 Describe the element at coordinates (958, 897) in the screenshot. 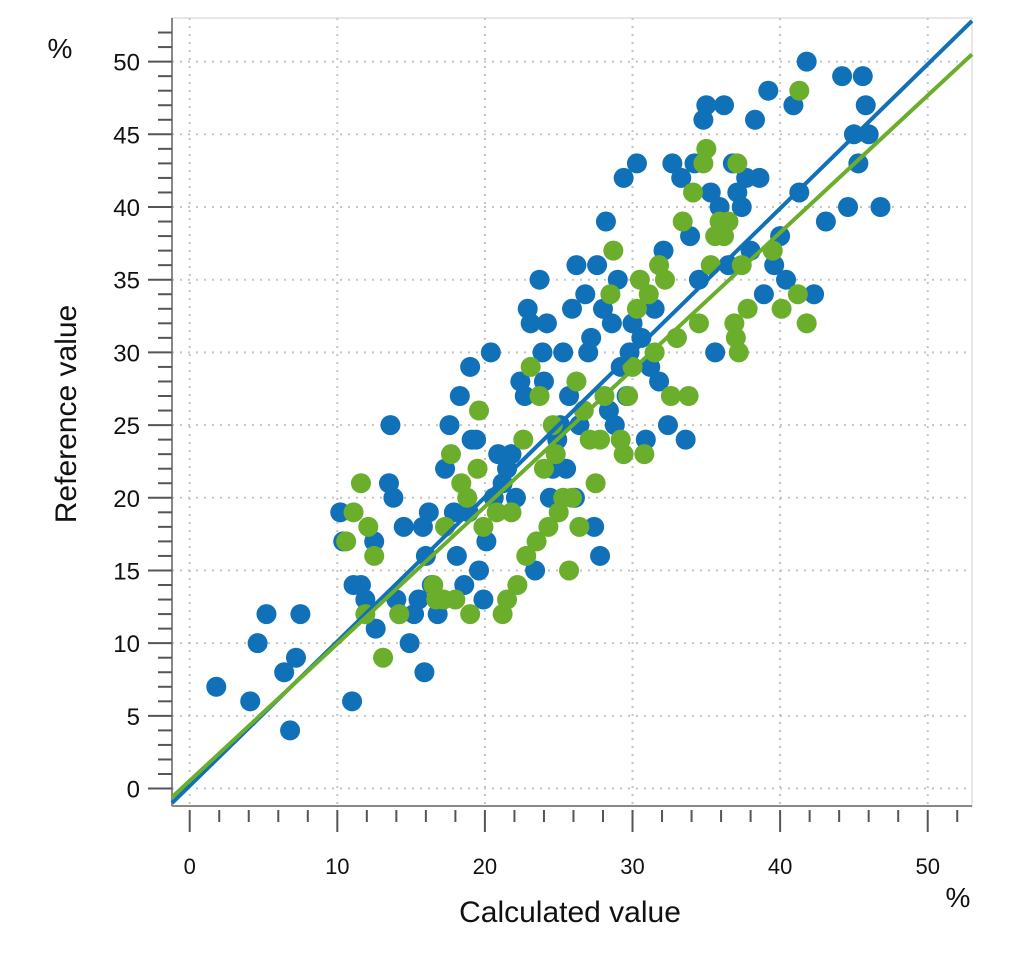

I see `x-axis-unit: %` at that location.